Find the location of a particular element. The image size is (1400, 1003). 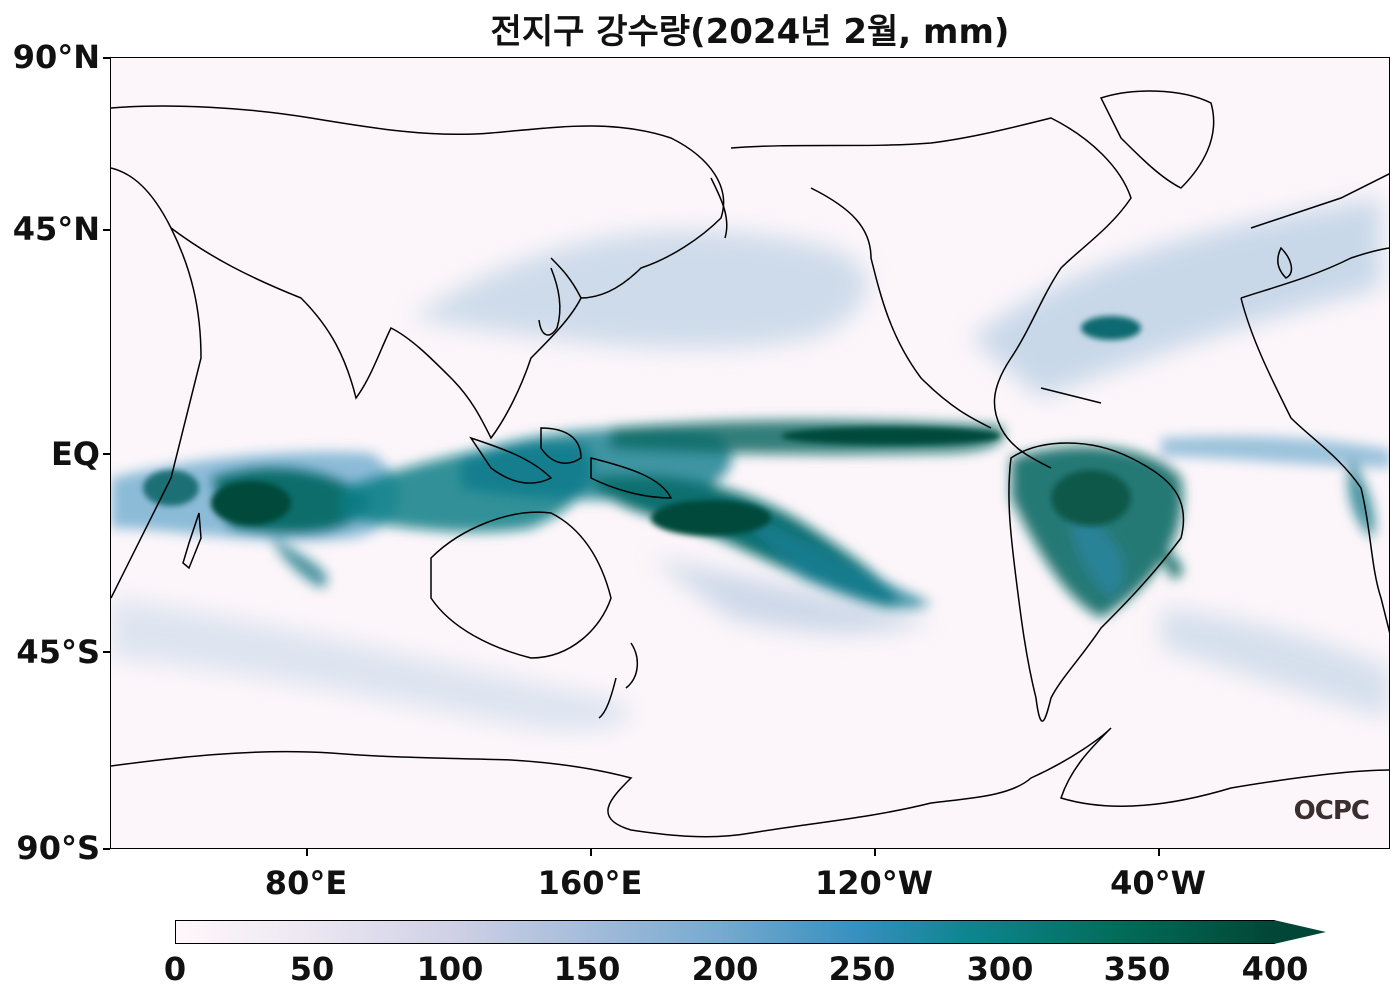

colorbar-label: 300 is located at coordinates (1000, 969).